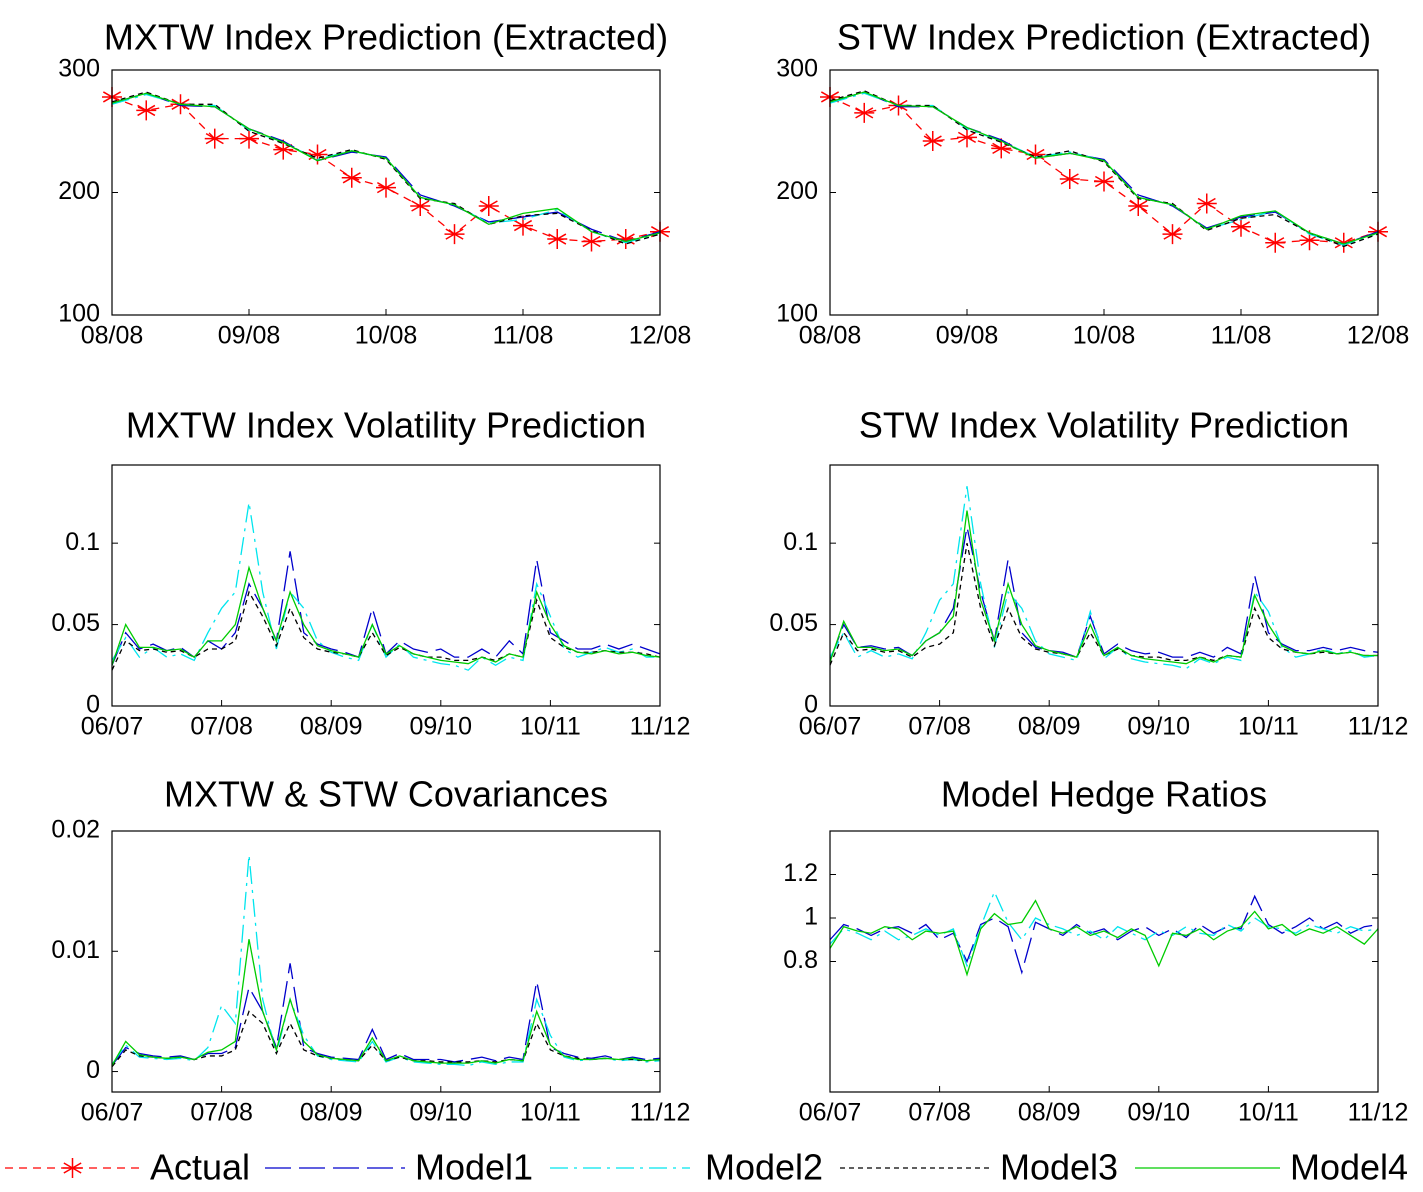  What do you see at coordinates (1378, 336) in the screenshot?
I see `x-tick-label: 12/08` at bounding box center [1378, 336].